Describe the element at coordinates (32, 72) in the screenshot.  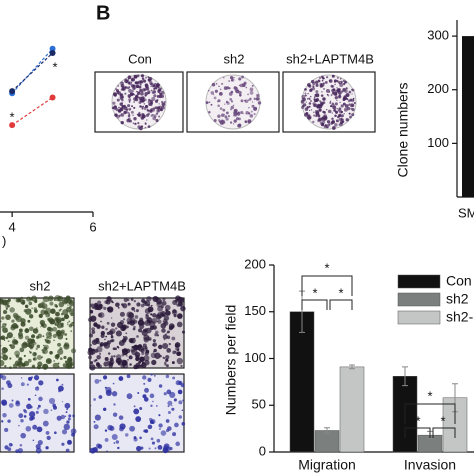
I see `line` at that location.